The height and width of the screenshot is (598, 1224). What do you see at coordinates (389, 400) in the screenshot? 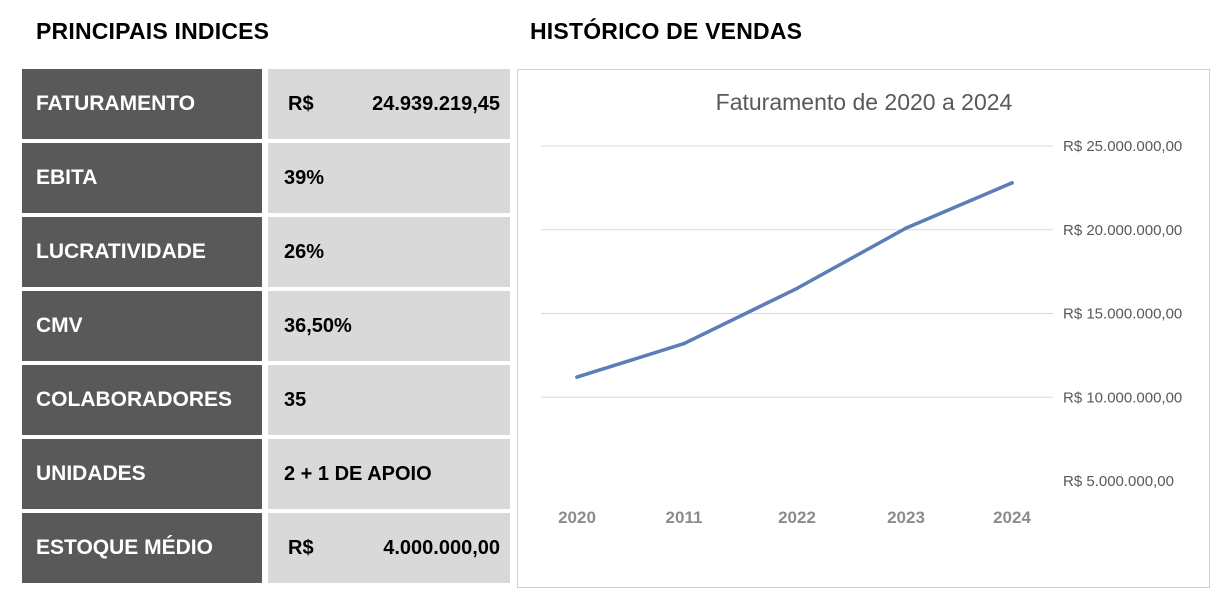
I see `kpi-value: 35` at bounding box center [389, 400].